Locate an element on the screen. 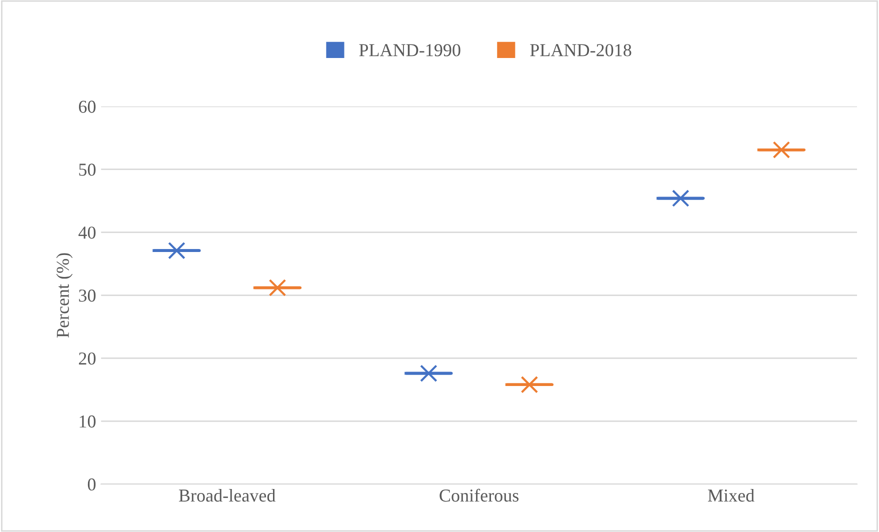 Image resolution: width=879 pixels, height=532 pixels. y-tick-label: 30 is located at coordinates (87, 296).